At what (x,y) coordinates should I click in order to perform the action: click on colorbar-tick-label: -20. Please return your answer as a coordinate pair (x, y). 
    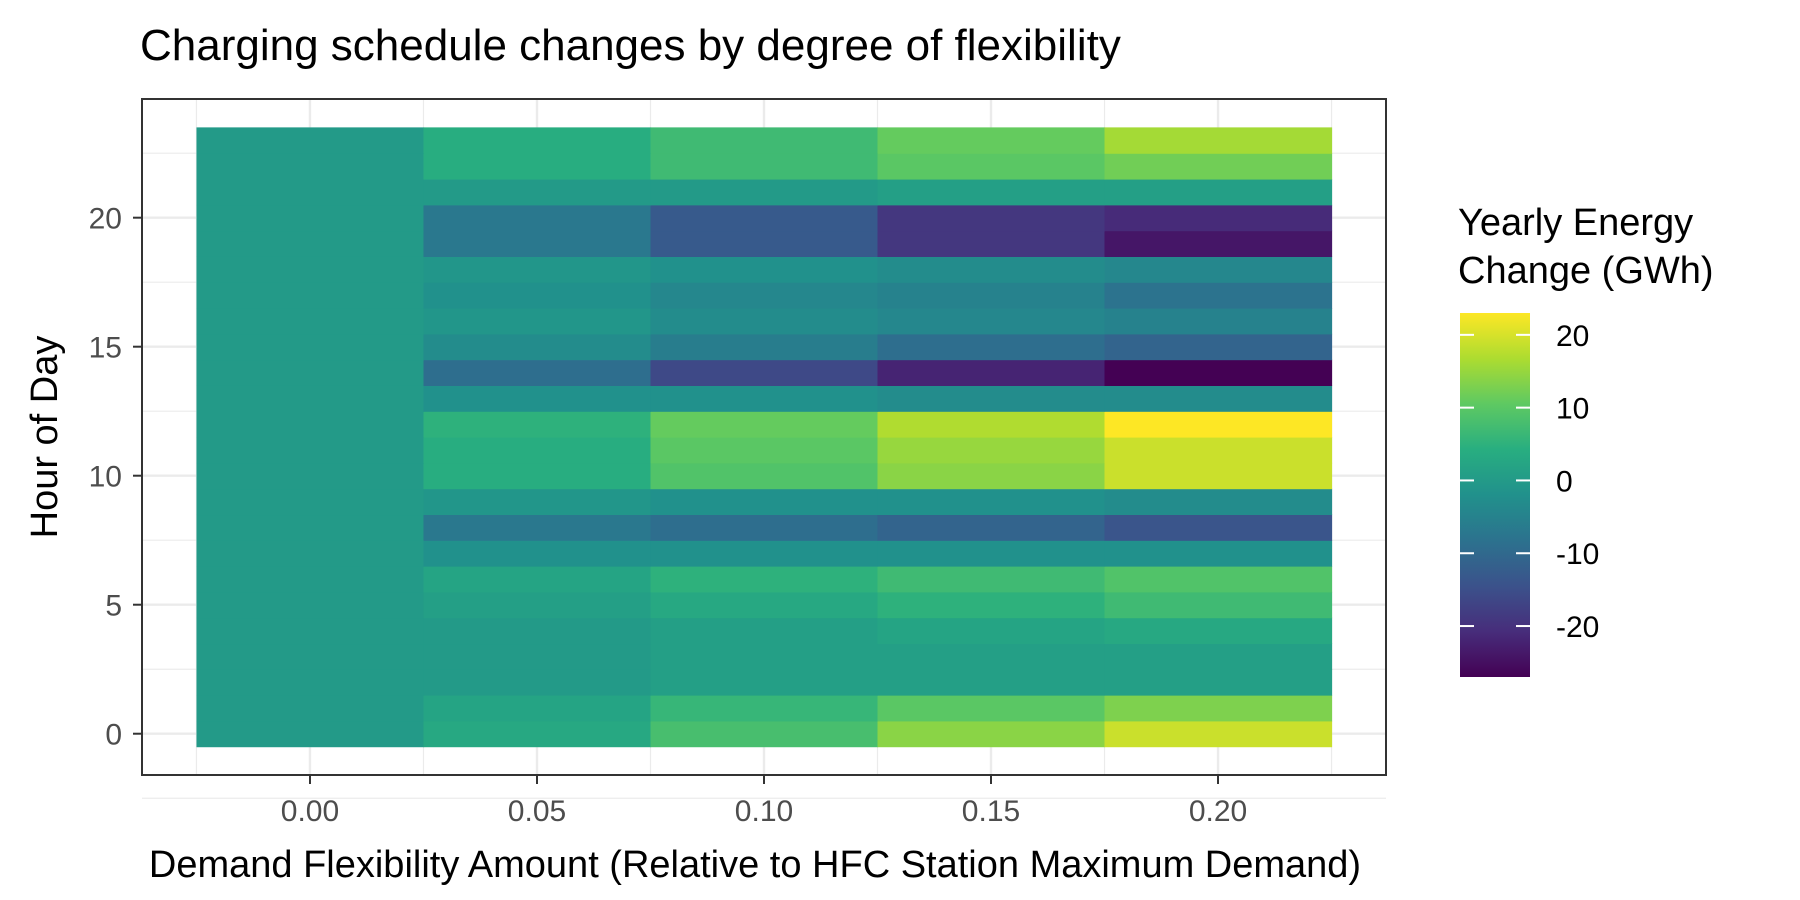
    Looking at the image, I should click on (1577, 627).